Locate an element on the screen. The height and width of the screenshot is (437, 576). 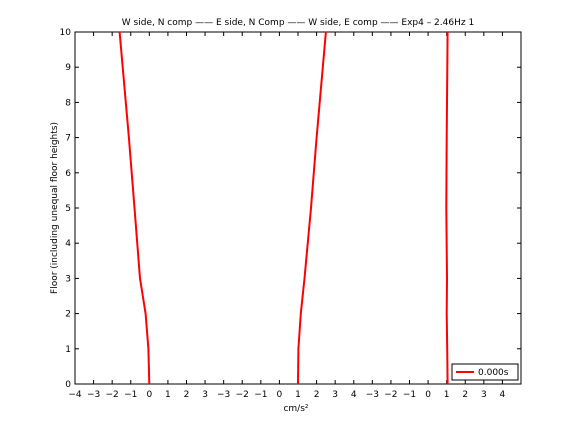
y-tick-label: 7 is located at coordinates (68, 139).